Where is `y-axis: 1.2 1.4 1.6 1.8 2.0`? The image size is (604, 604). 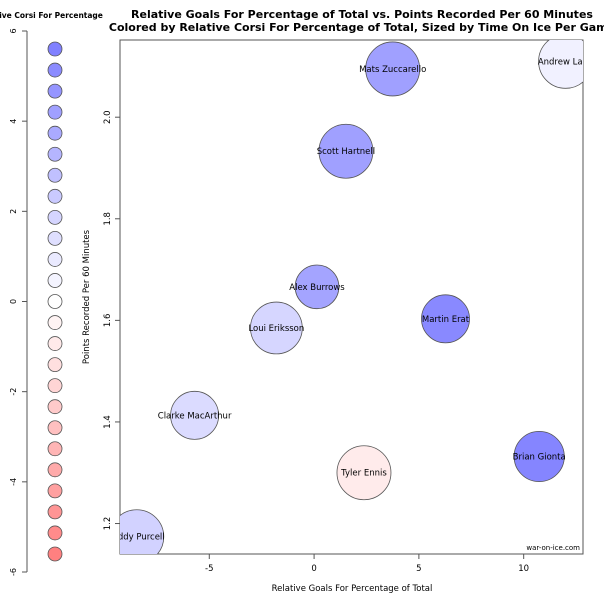
y-axis: 1.2 1.4 1.6 1.8 2.0 is located at coordinates (112, 320).